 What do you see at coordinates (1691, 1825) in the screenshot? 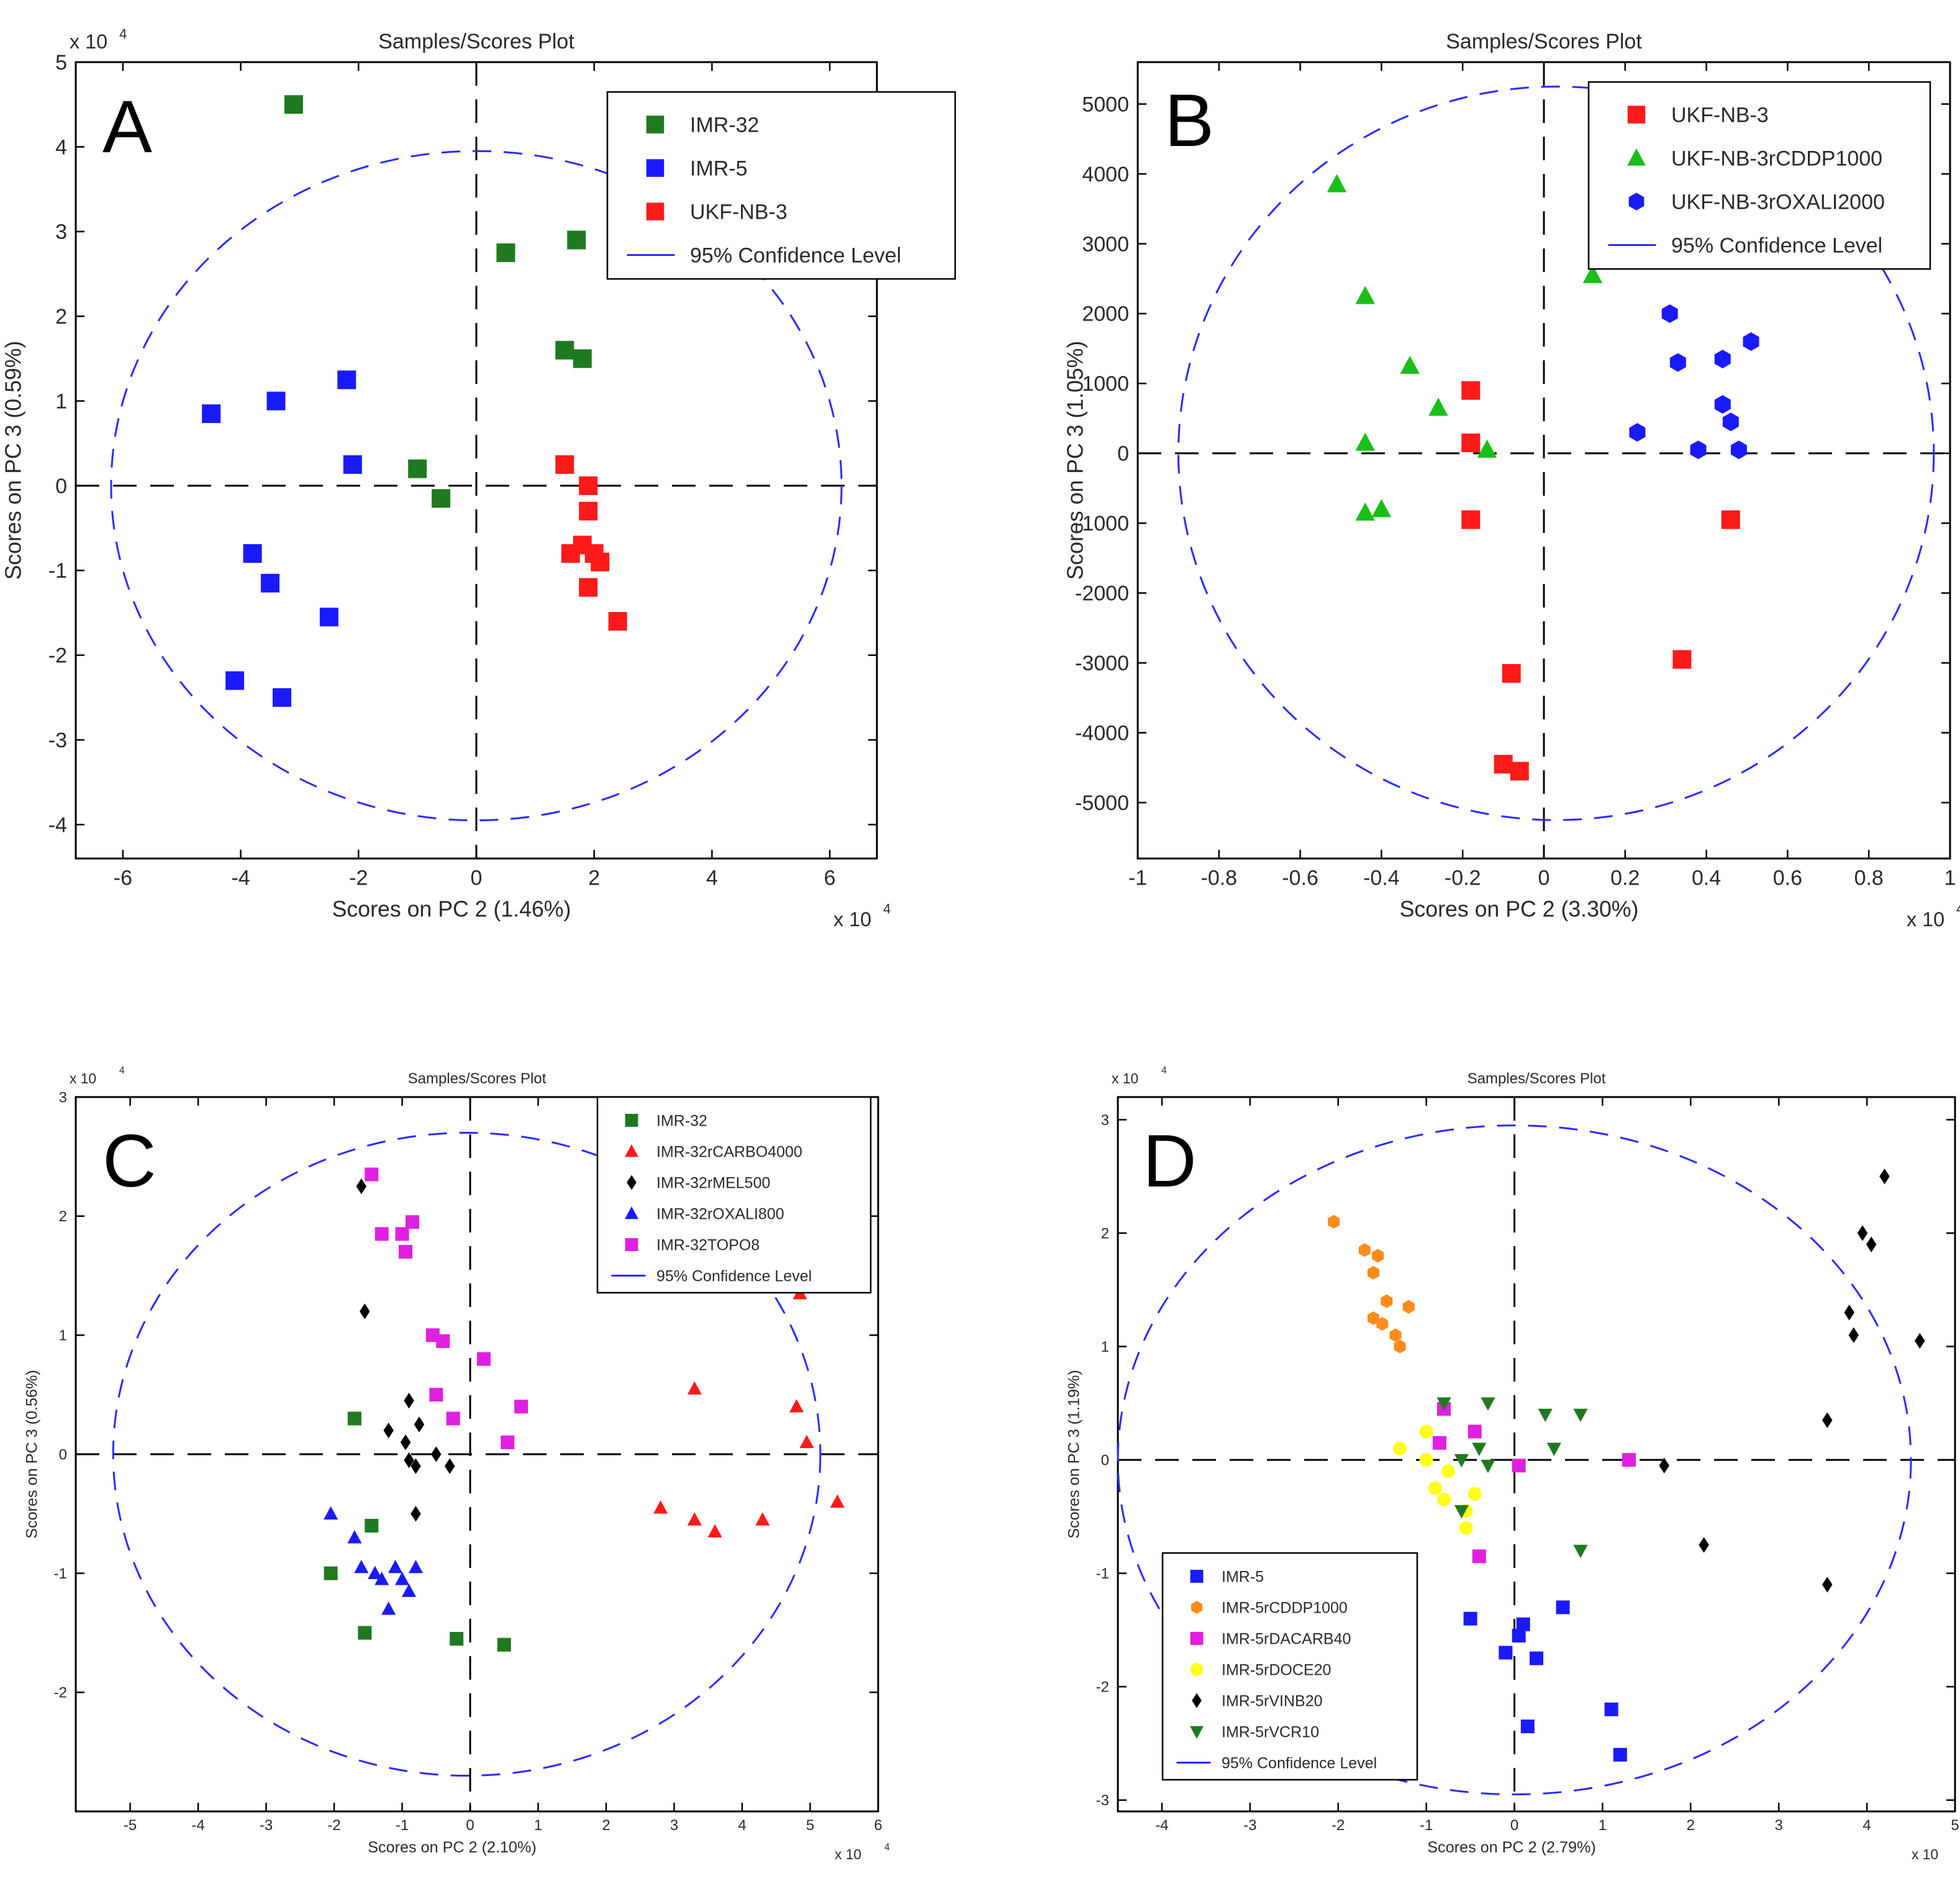
I see `x-tick-label: 2` at bounding box center [1691, 1825].